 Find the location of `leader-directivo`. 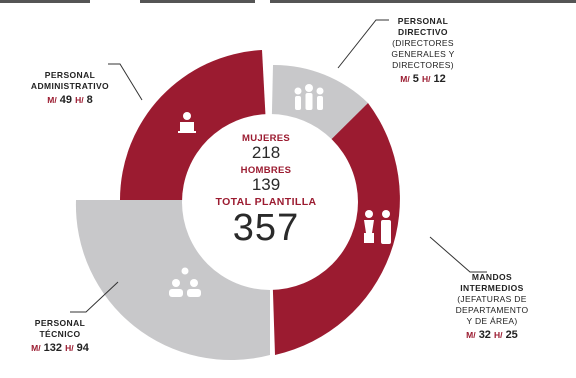

leader-directivo is located at coordinates (363, 44).